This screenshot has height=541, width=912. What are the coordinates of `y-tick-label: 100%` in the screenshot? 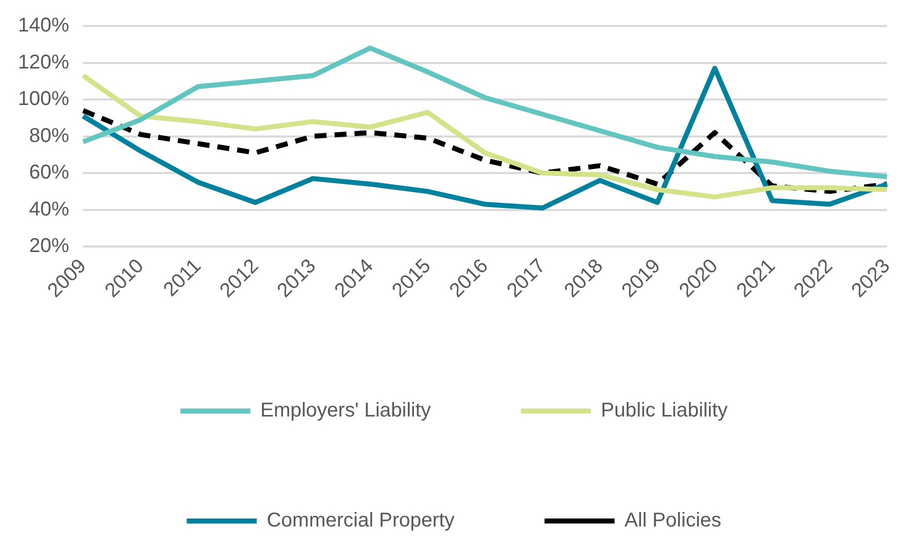 It's located at (44, 99).